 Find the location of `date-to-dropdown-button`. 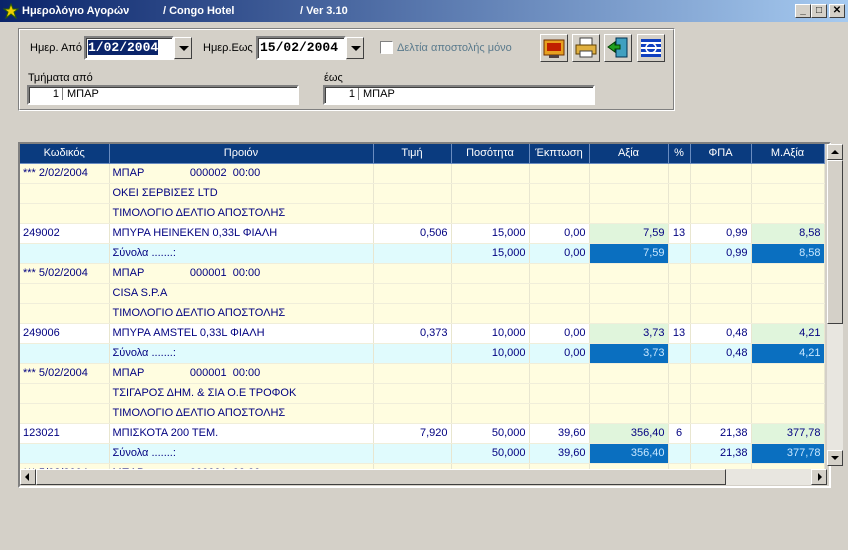

date-to-dropdown-button is located at coordinates (355, 48).